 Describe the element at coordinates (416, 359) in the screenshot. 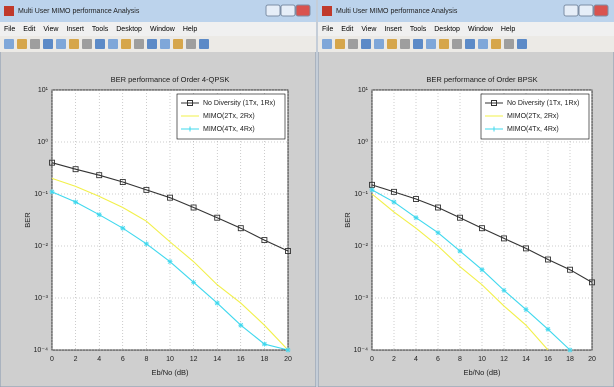

I see `x-tick-label: 4` at that location.